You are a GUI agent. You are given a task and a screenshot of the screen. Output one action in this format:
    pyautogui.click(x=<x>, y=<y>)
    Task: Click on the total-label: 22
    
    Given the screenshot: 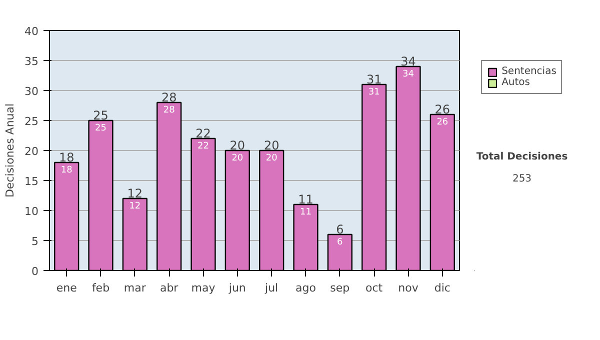 What is the action you would take?
    pyautogui.click(x=203, y=133)
    